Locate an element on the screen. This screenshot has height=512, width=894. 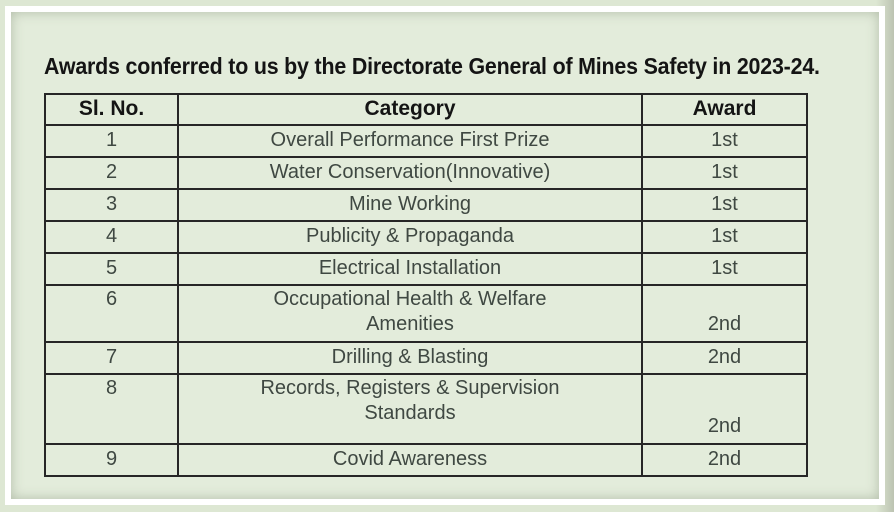
category-cell: Electrical Installation is located at coordinates (410, 268).